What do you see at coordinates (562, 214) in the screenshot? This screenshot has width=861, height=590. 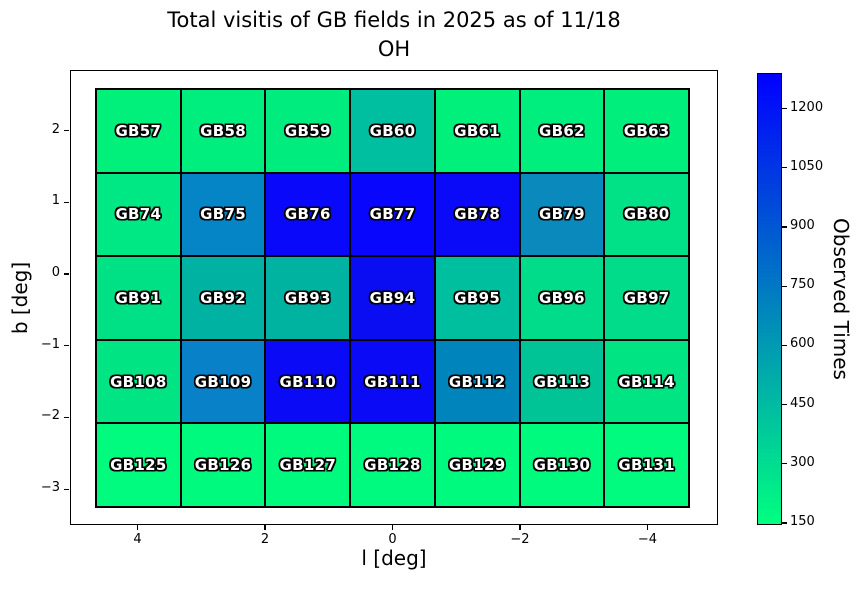 I see `heatmap-cell-gb79: GB79` at bounding box center [562, 214].